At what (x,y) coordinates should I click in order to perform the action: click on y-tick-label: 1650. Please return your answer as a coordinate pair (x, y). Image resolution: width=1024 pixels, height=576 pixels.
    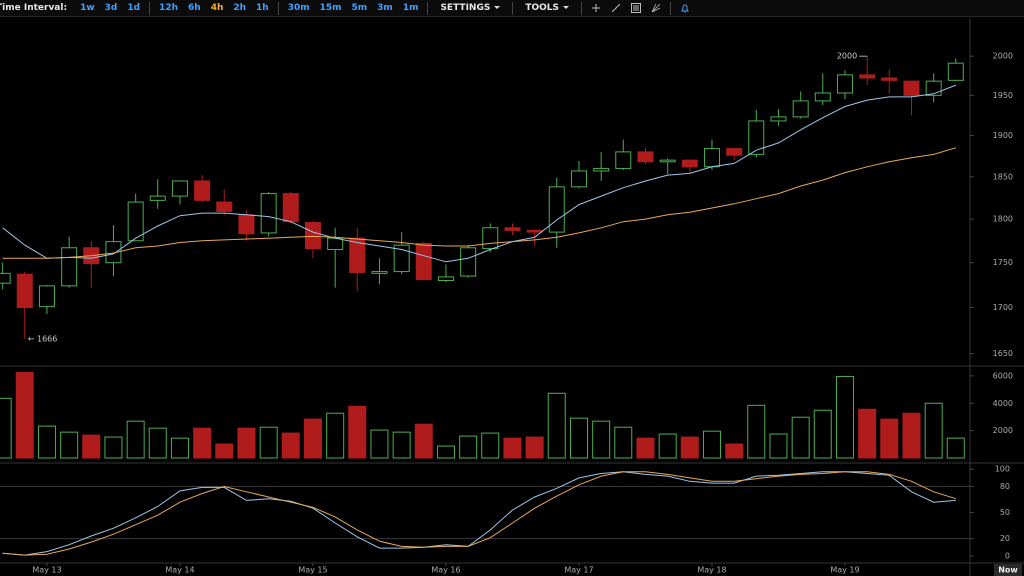
    Looking at the image, I should click on (1003, 353).